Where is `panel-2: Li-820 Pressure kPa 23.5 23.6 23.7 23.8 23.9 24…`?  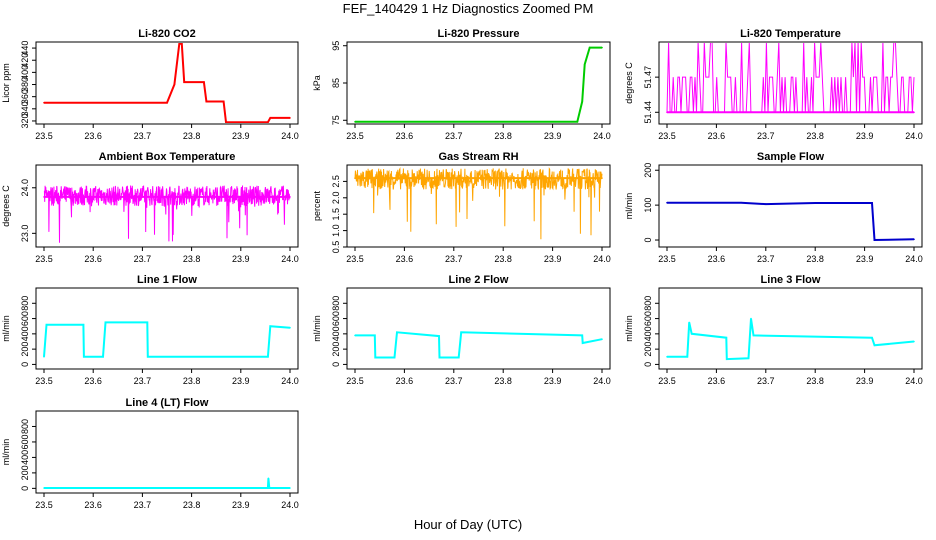 panel-2: Li-820 Pressure kPa 23.5 23.6 23.7 23.8 23.9 24… is located at coordinates (461, 84).